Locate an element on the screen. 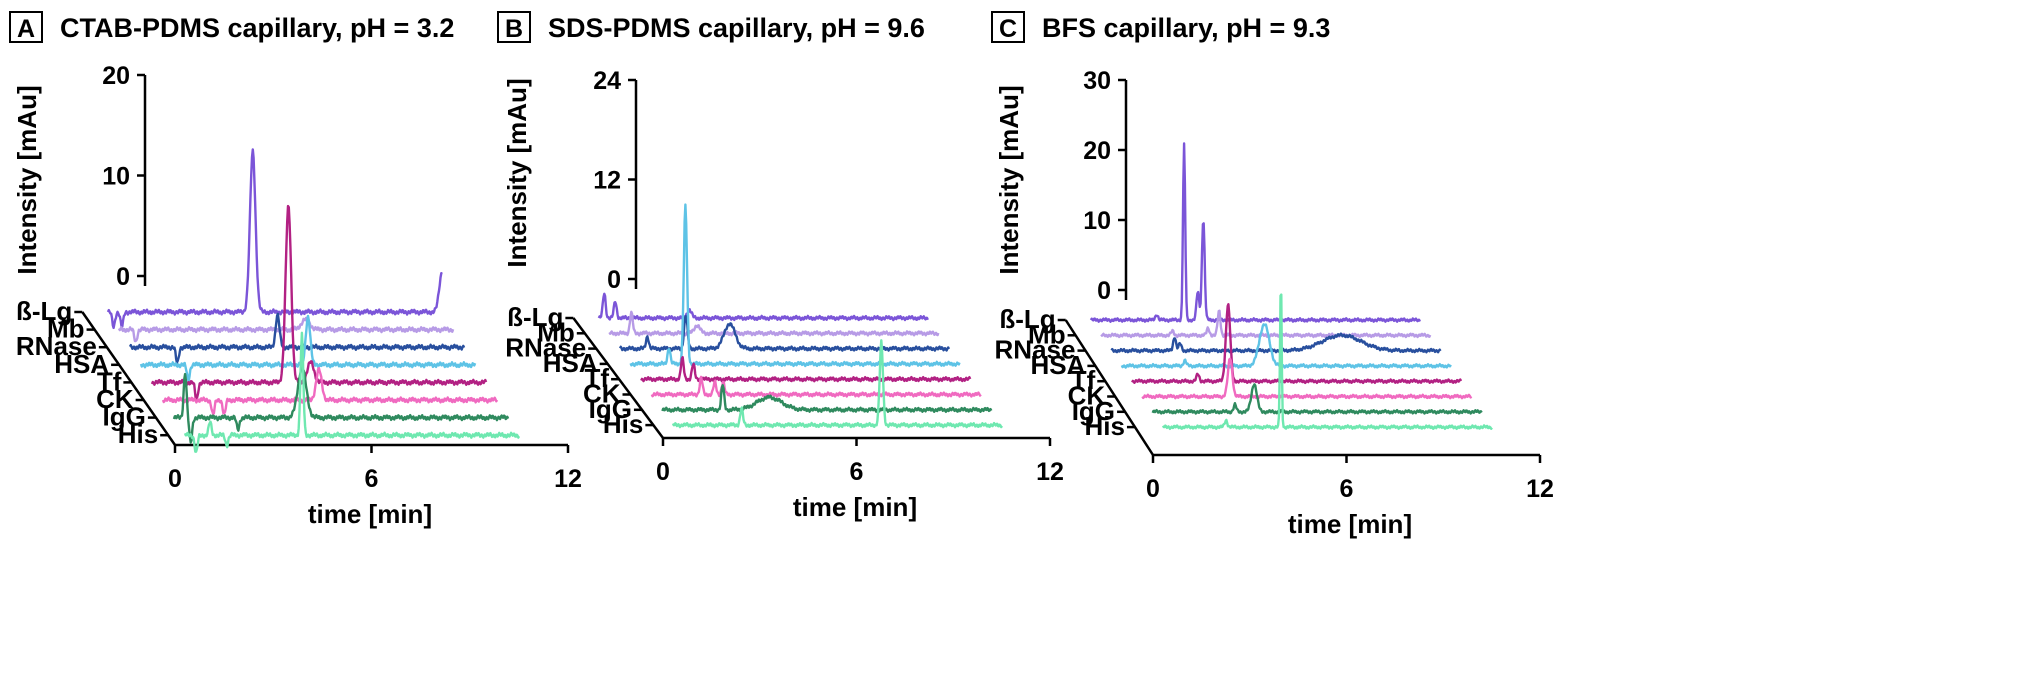 This screenshot has height=693, width=2042. chart-title: CTAB-PDMS capillary, pH = 3.2 is located at coordinates (257, 28).